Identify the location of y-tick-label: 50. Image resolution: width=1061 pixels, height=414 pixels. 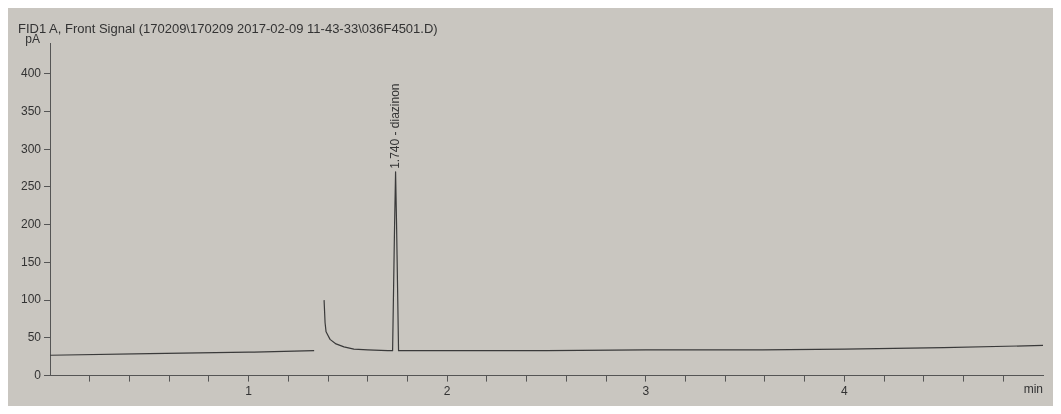
(34, 337).